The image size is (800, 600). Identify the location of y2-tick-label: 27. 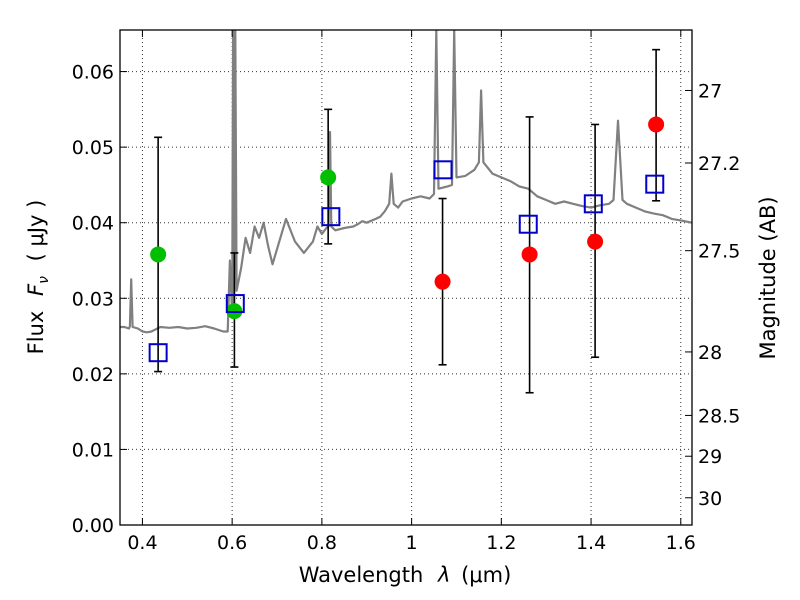
(710, 91).